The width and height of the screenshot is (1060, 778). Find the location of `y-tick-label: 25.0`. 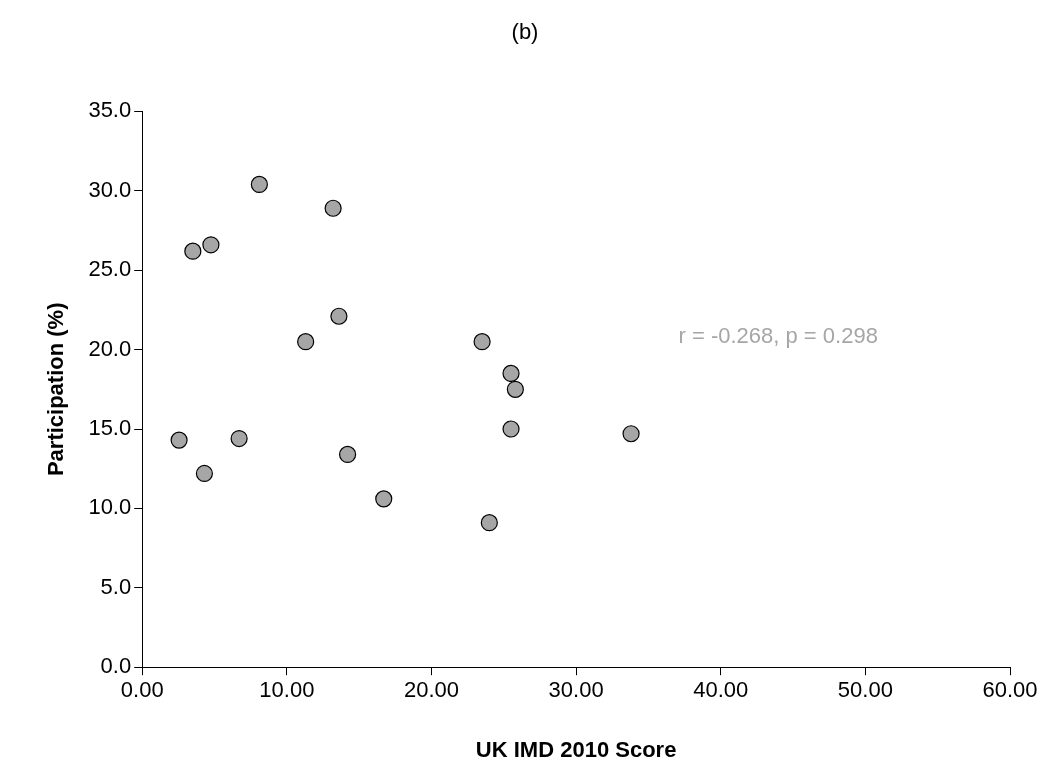

y-tick-label: 25.0 is located at coordinates (110, 269).